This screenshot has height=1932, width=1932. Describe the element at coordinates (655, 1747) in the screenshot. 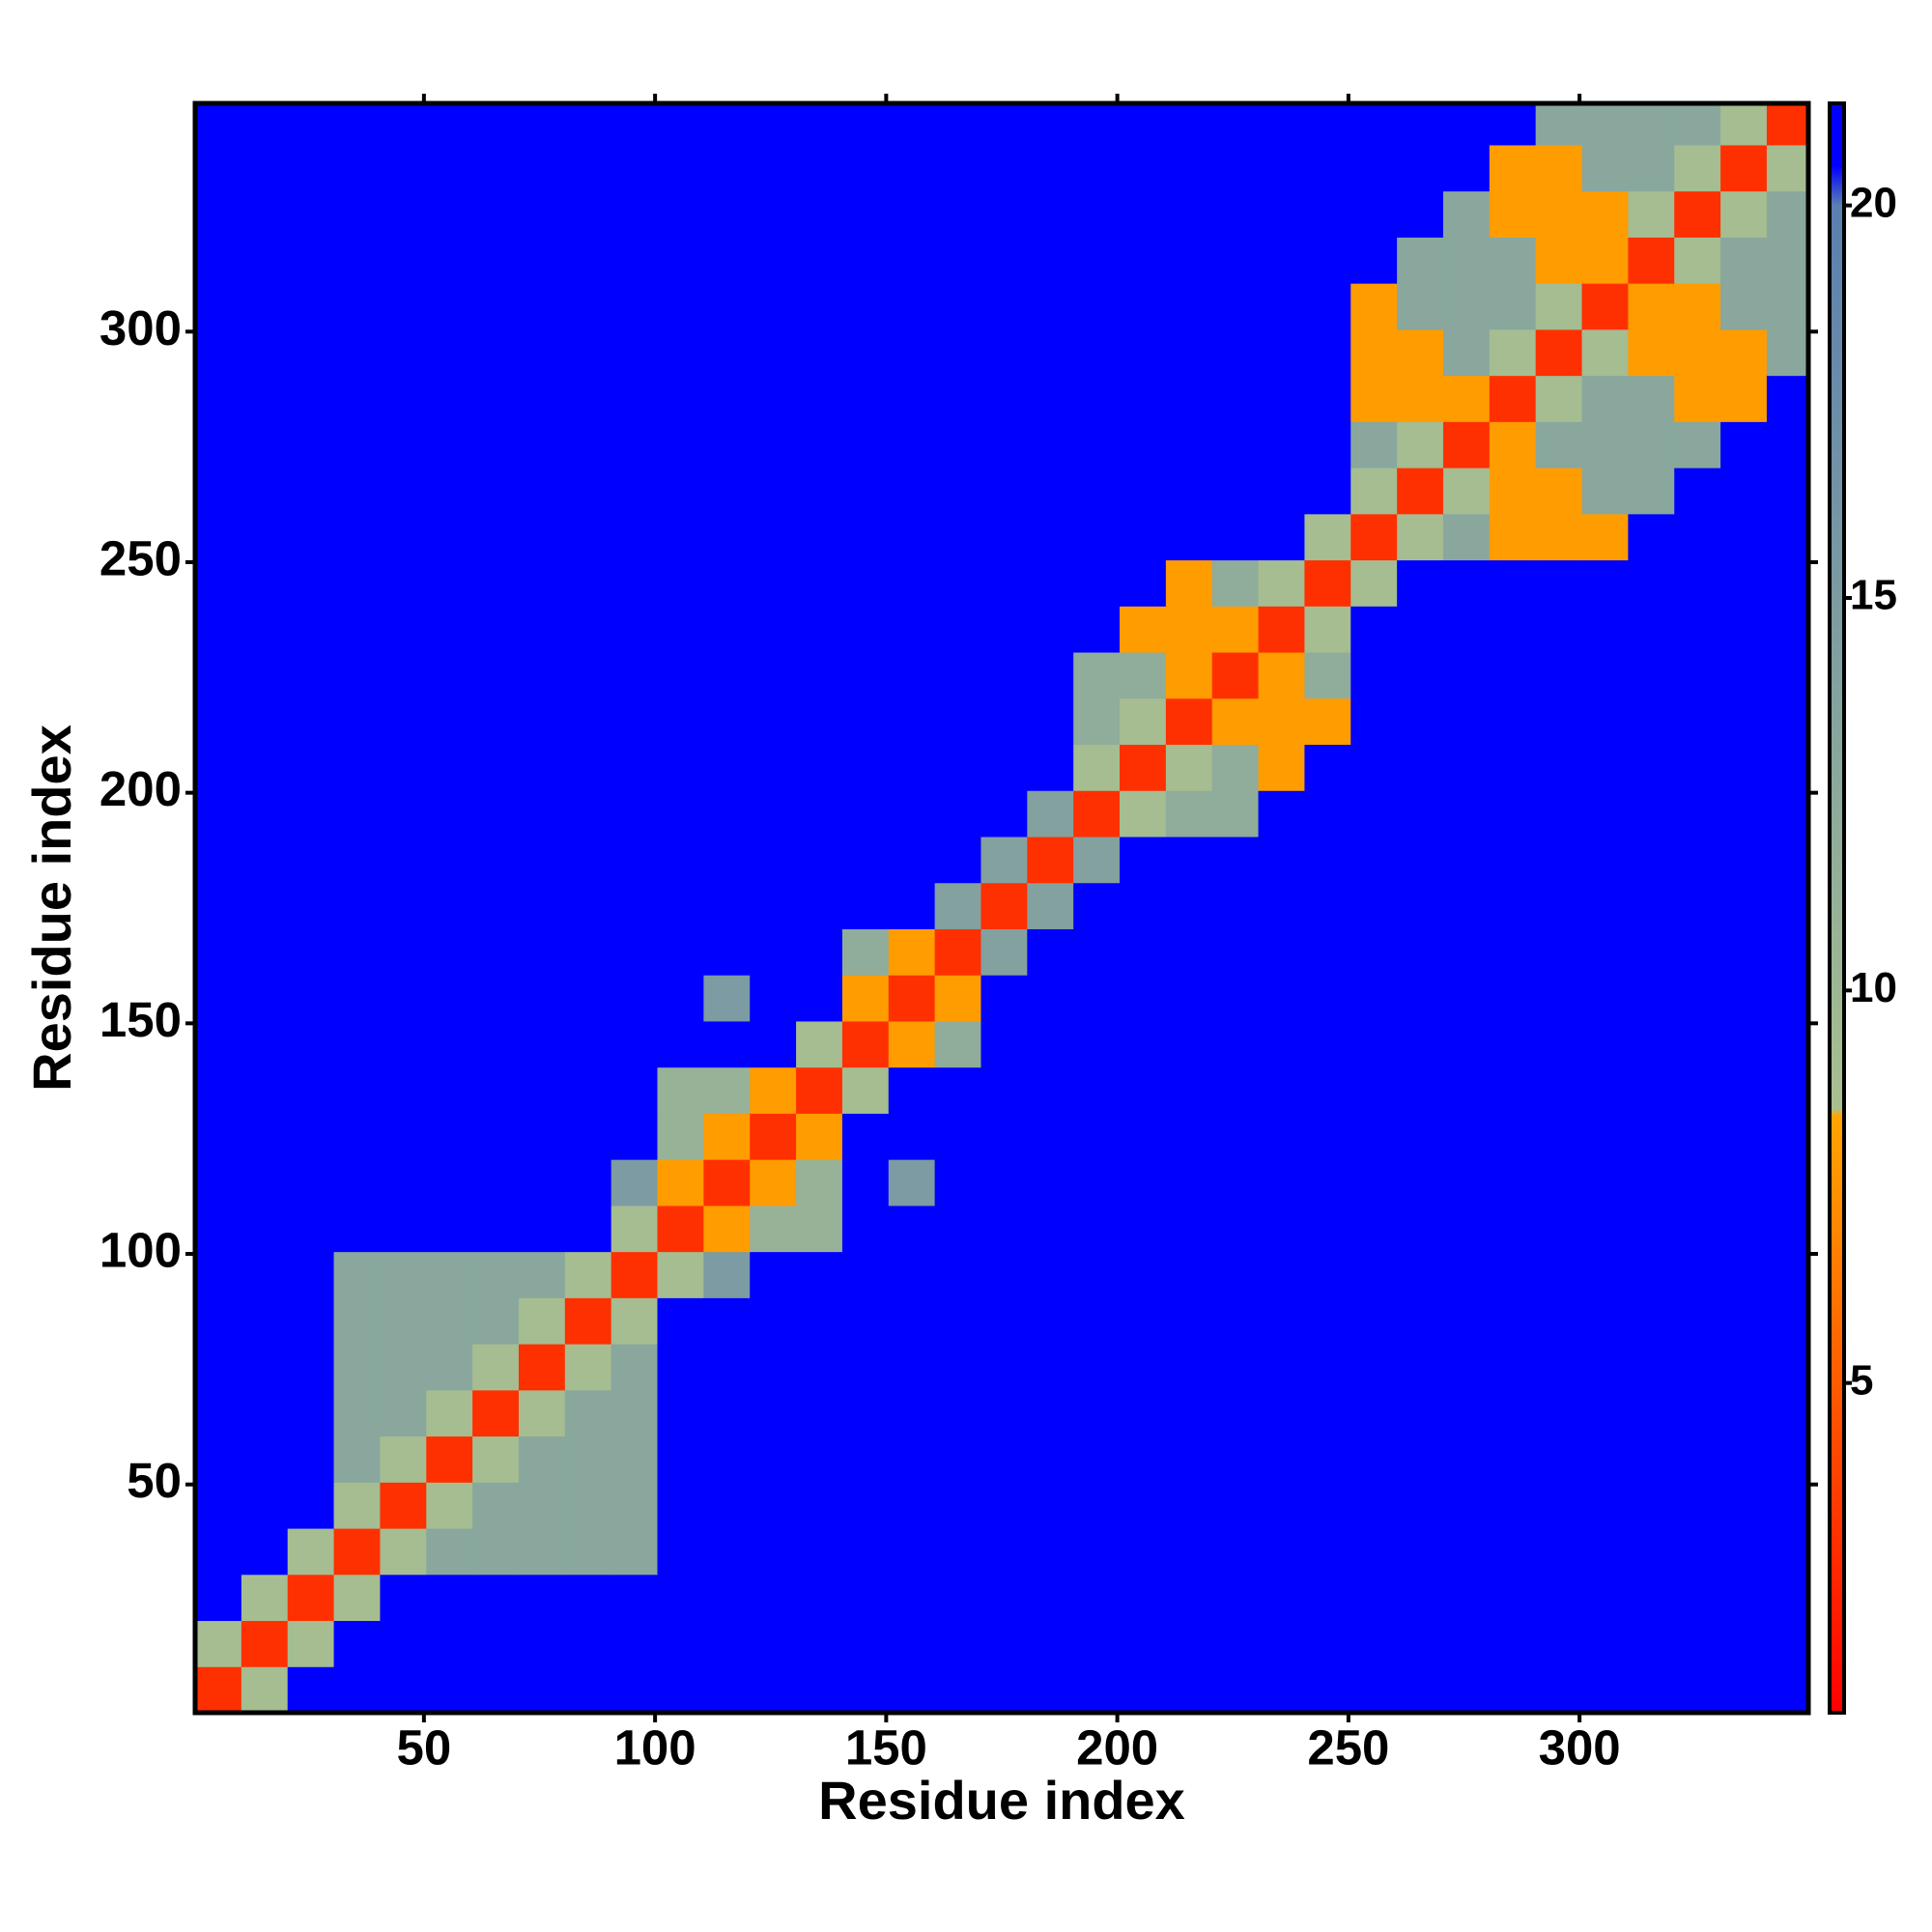

I see `x-tick-label: 100` at that location.